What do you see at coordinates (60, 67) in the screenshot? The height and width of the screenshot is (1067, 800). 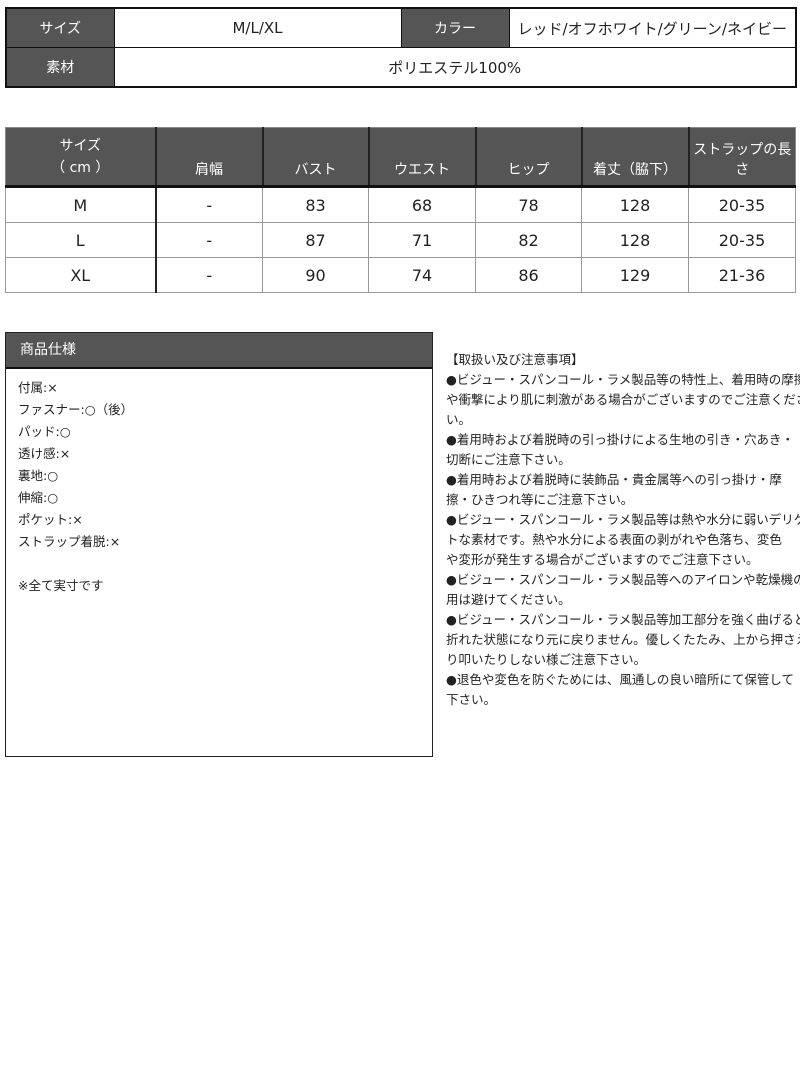 I see `material-label: 素材` at bounding box center [60, 67].